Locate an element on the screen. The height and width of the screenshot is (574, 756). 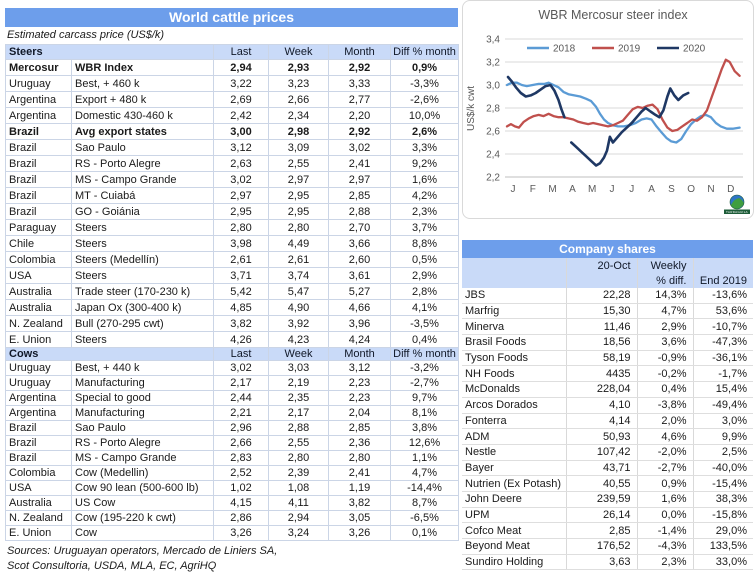
value-cell: 53,6% is located at coordinates (722, 311).